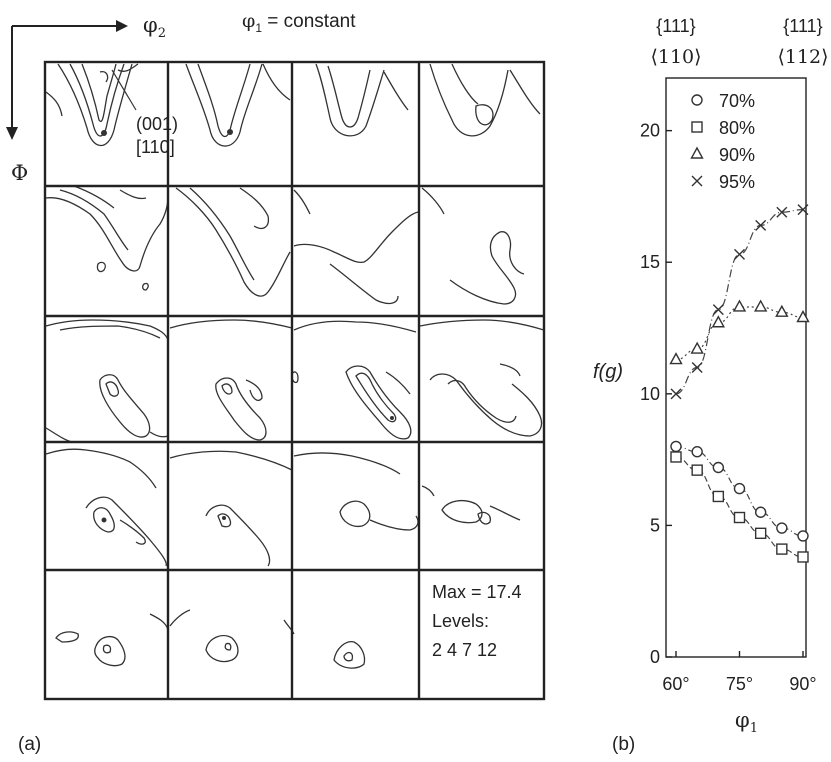 Image resolution: width=831 pixels, height=762 pixels. Describe the element at coordinates (477, 592) in the screenshot. I see `max-value-label: Max = 17.4` at that location.